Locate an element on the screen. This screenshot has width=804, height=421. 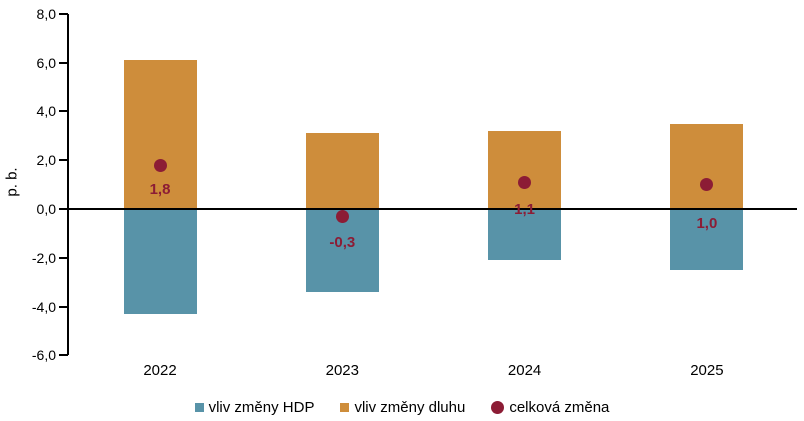
y-tick-label: 4,0 is located at coordinates (46, 111).